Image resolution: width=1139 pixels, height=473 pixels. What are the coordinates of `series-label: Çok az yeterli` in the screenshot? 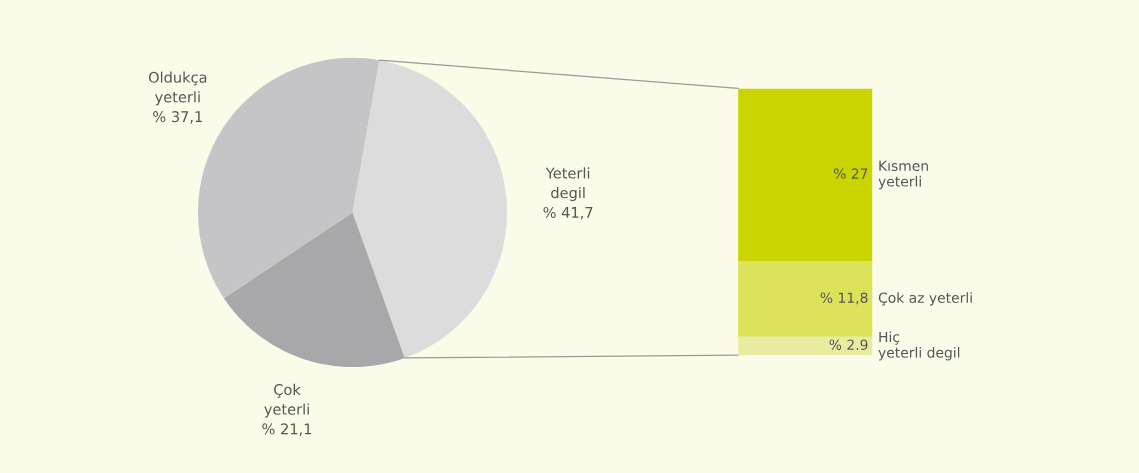 It's located at (925, 299).